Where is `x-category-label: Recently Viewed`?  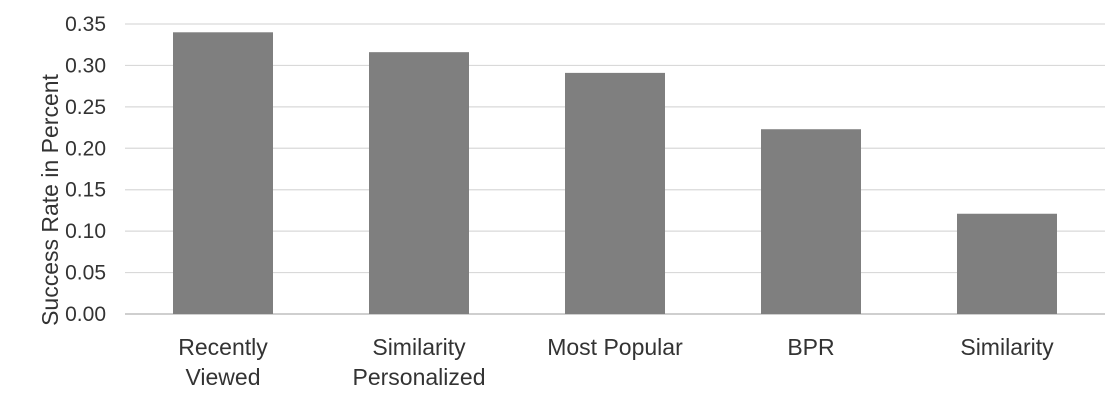
x-category-label: Recently Viewed is located at coordinates (223, 362).